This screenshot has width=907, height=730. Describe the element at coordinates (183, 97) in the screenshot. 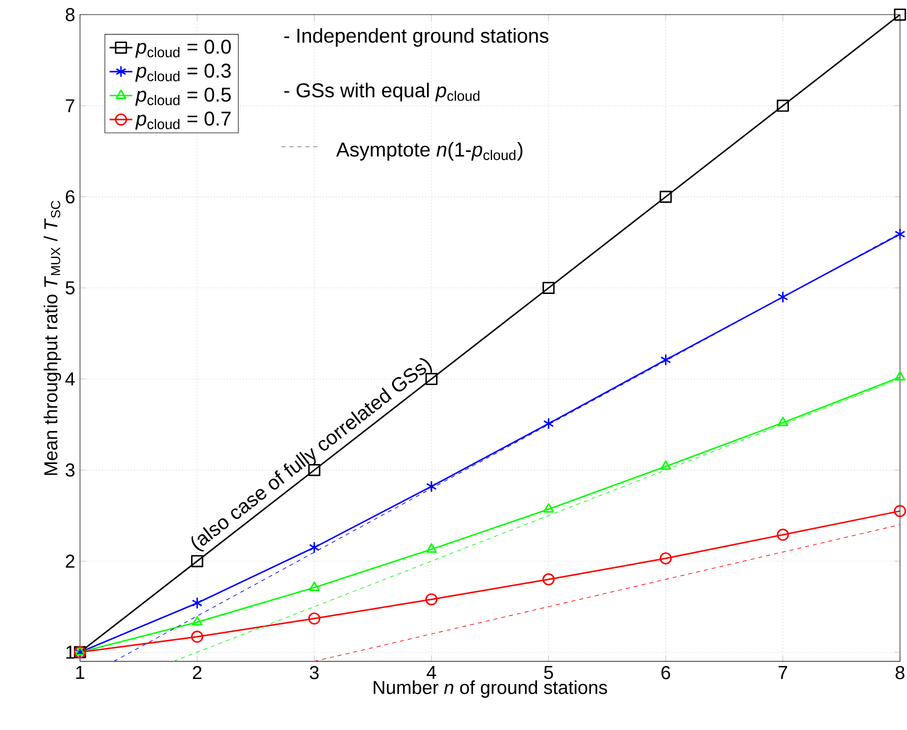

I see `legend-label: p$_{cloud}$ = 0.5` at that location.